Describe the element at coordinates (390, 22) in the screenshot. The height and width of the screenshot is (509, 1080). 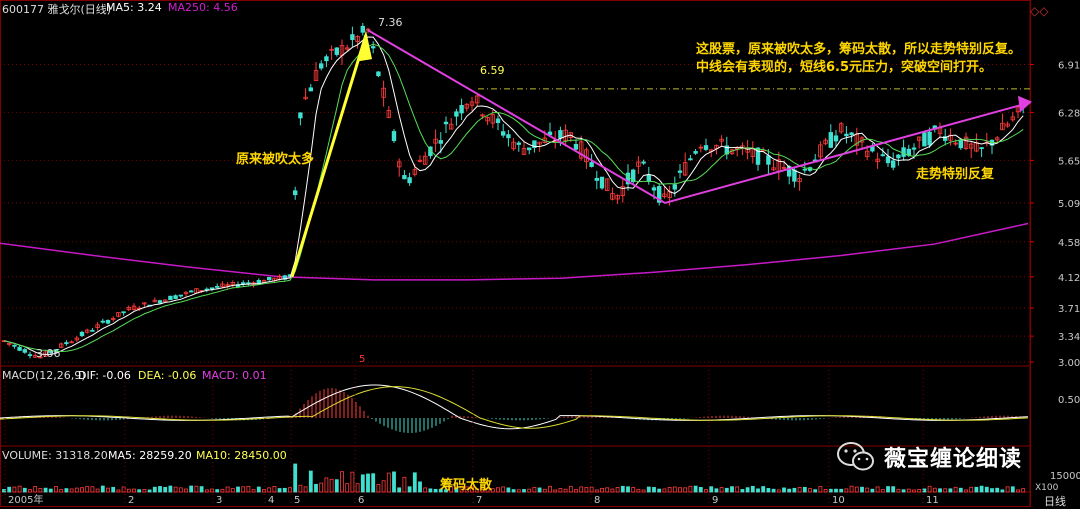
I see `high-price-label: 7.36` at that location.